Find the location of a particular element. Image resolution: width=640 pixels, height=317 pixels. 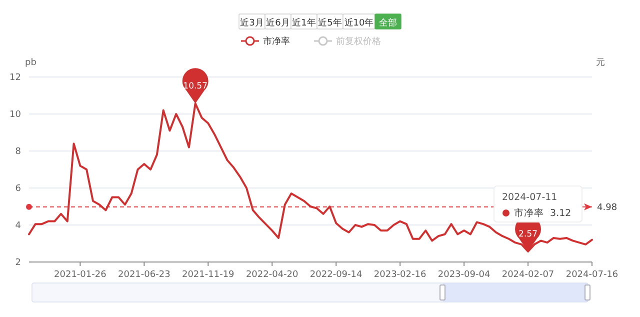

y-tick-label: 12 is located at coordinates (15, 78).